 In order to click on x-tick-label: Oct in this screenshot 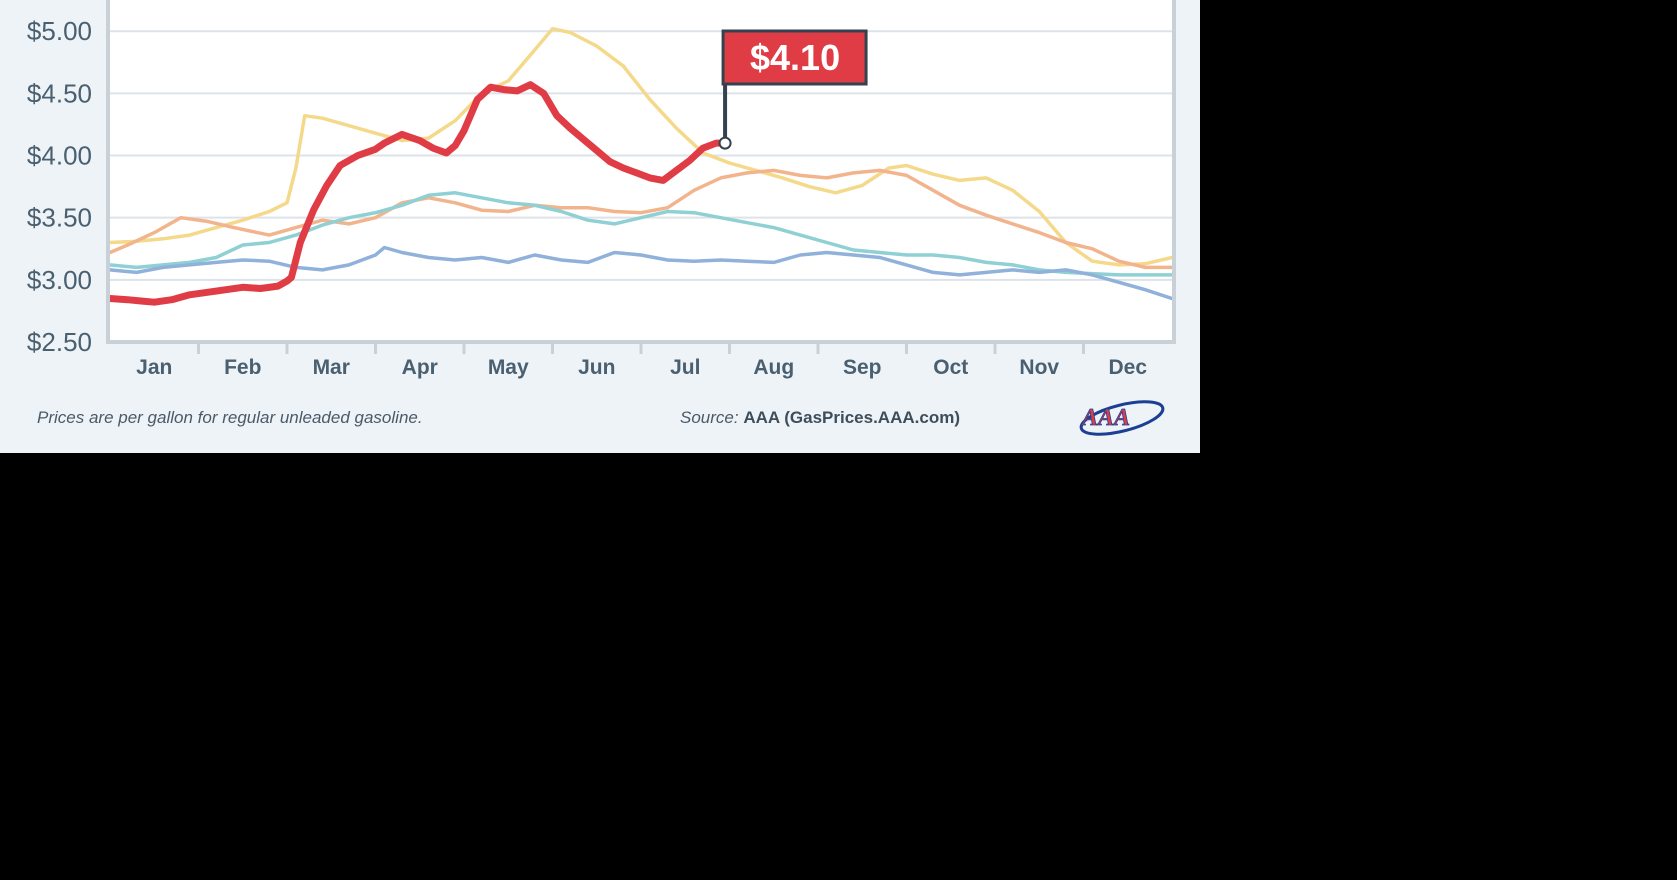, I will do `click(950, 367)`.